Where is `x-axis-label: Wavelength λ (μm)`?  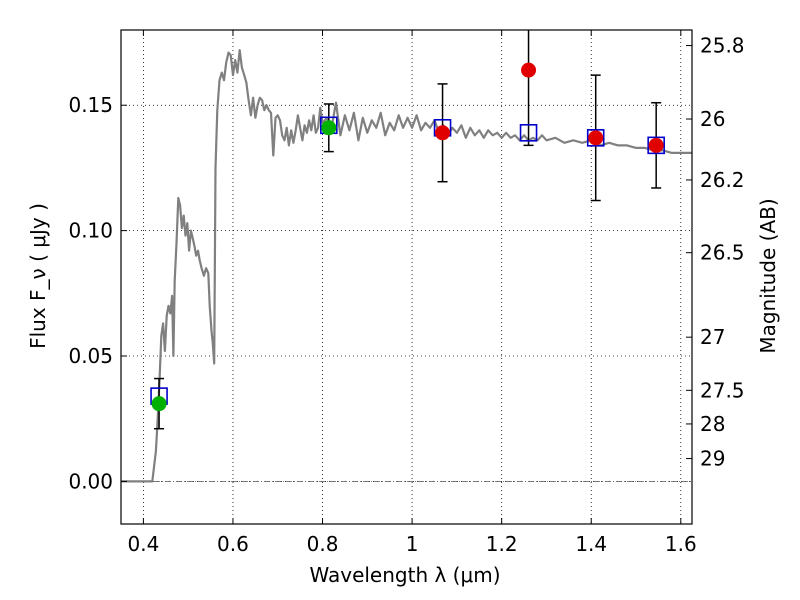
x-axis-label: Wavelength λ (μm) is located at coordinates (404, 575).